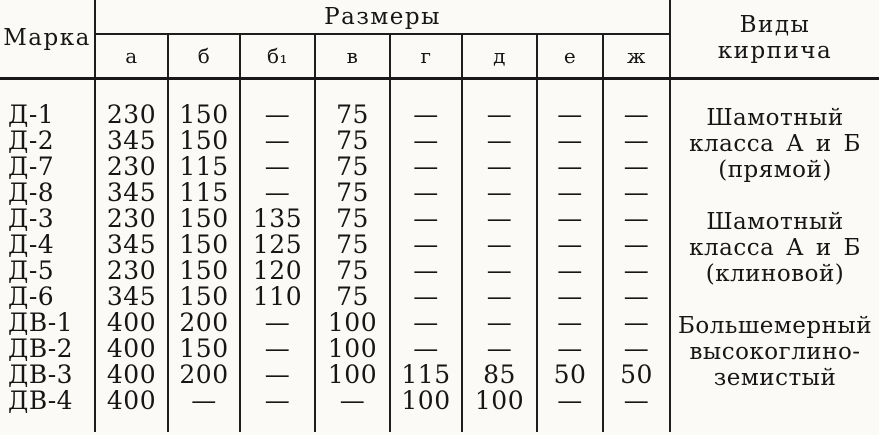 The image size is (879, 435). What do you see at coordinates (425, 375) in the screenshot?
I see `cell-size-g: 115` at bounding box center [425, 375].